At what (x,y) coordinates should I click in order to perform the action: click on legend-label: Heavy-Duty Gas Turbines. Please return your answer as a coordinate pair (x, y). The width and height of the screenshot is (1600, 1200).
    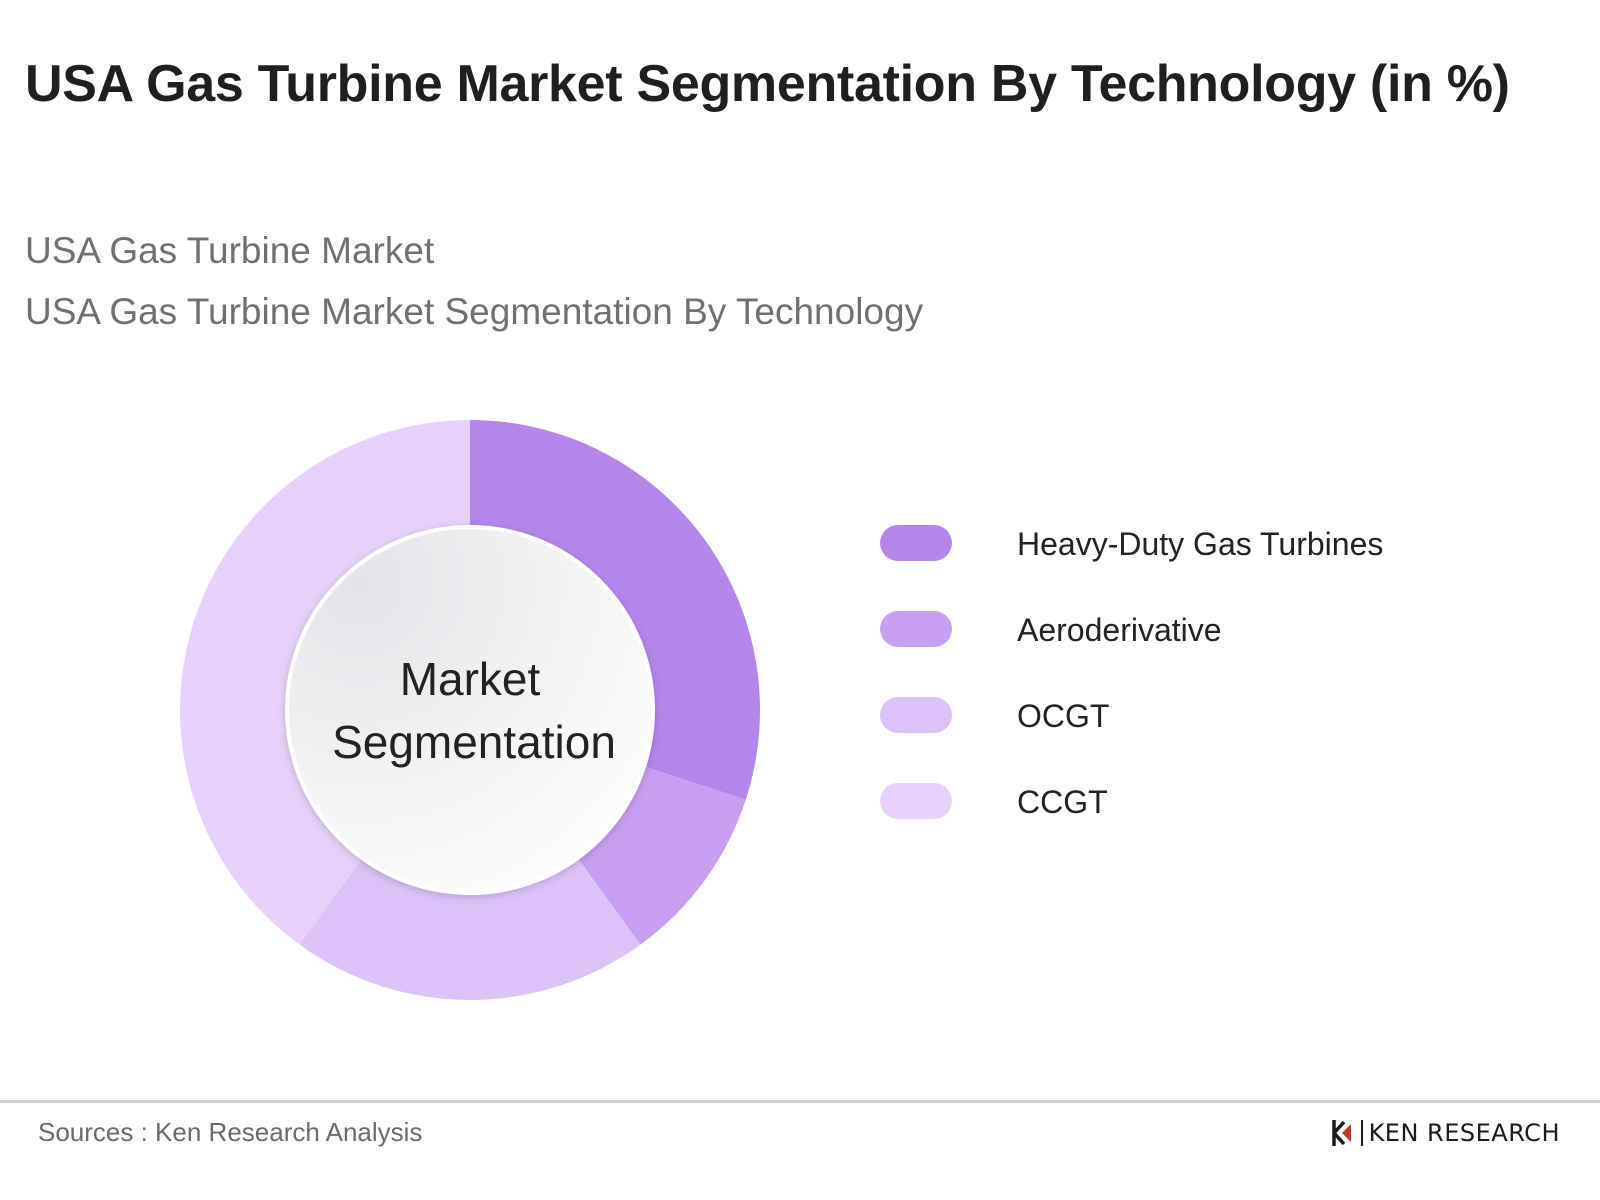
    Looking at the image, I should click on (1200, 544).